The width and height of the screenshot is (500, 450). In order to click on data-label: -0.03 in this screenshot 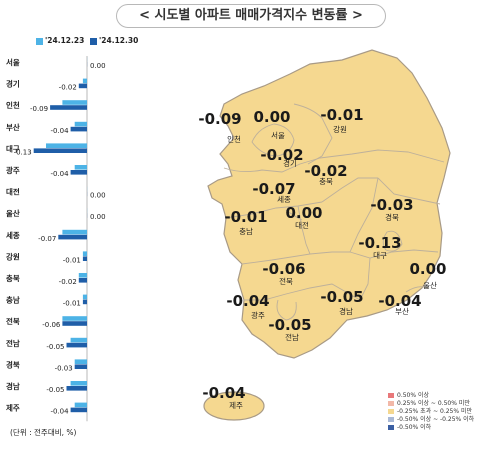, I will do `click(64, 368)`.